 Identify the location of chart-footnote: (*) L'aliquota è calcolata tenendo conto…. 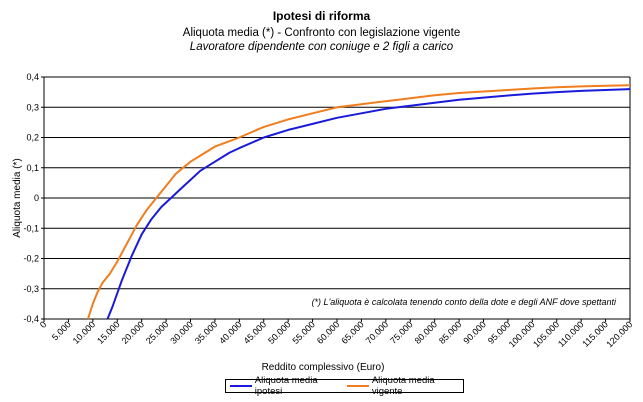
(464, 302).